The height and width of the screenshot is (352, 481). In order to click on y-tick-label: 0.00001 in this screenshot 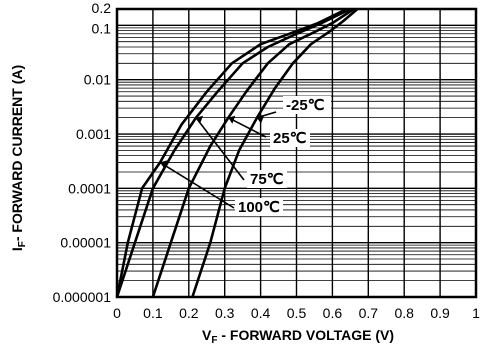, I will do `click(85, 243)`.